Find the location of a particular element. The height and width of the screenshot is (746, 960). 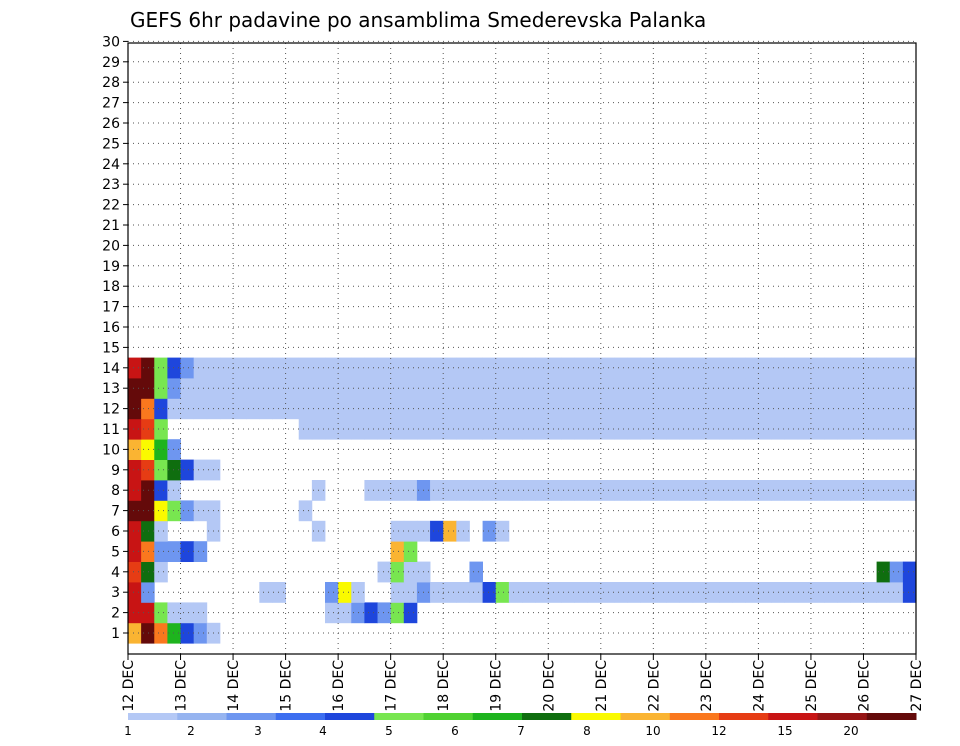

x-tick-label: 23 DEC is located at coordinates (707, 686).